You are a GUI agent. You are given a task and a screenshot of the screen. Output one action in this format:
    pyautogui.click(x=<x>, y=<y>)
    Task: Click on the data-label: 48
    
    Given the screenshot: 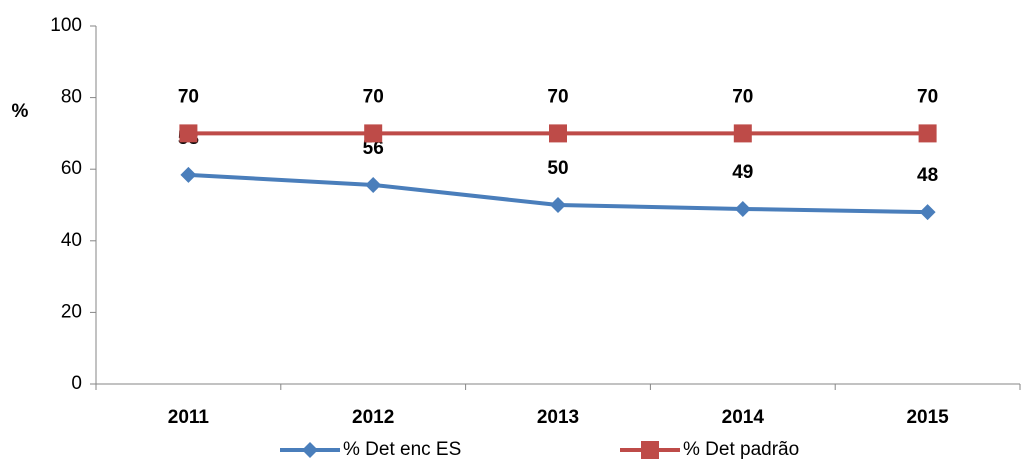 What is the action you would take?
    pyautogui.click(x=927, y=175)
    